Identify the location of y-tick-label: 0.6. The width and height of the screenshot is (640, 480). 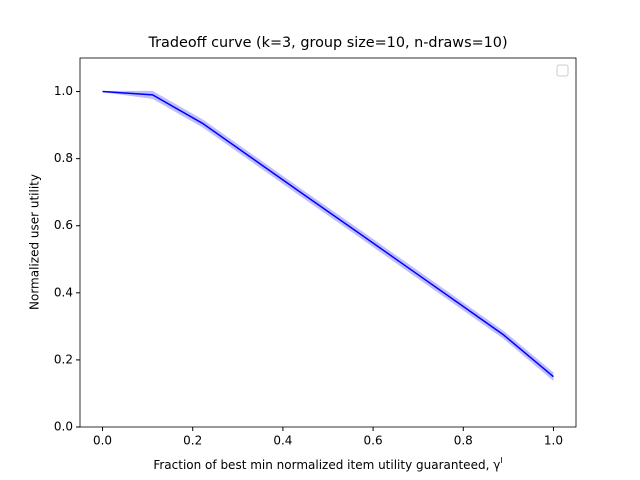
(63, 225).